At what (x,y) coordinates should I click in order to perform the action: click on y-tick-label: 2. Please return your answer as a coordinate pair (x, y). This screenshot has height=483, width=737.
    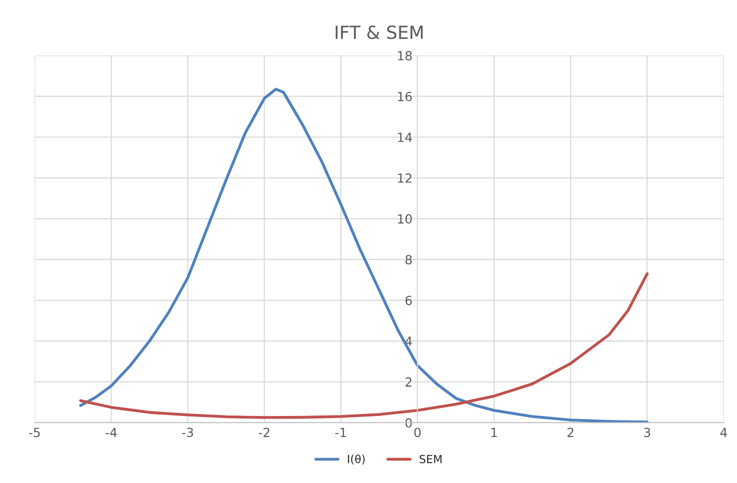
    Looking at the image, I should click on (409, 382).